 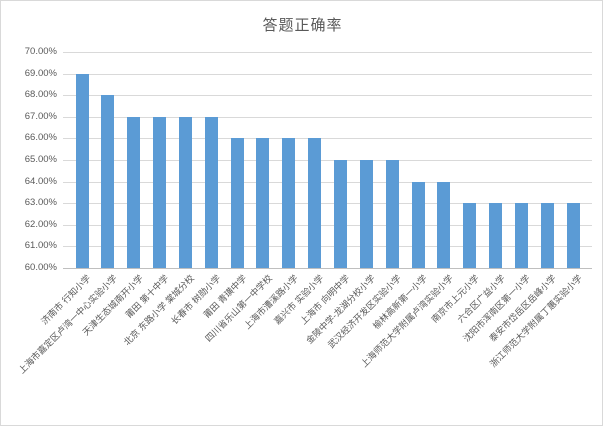 What do you see at coordinates (40, 94) in the screenshot?
I see `y-axis-tick-label: 68.00%` at bounding box center [40, 94].